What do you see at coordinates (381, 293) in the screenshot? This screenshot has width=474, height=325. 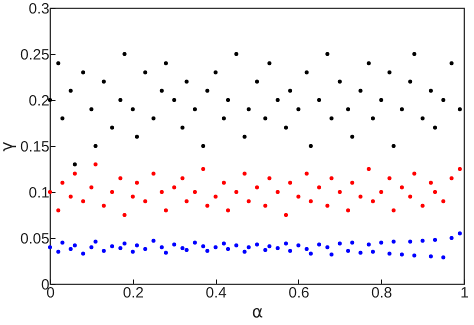 I see `x-tick-label: 0.8` at bounding box center [381, 293].